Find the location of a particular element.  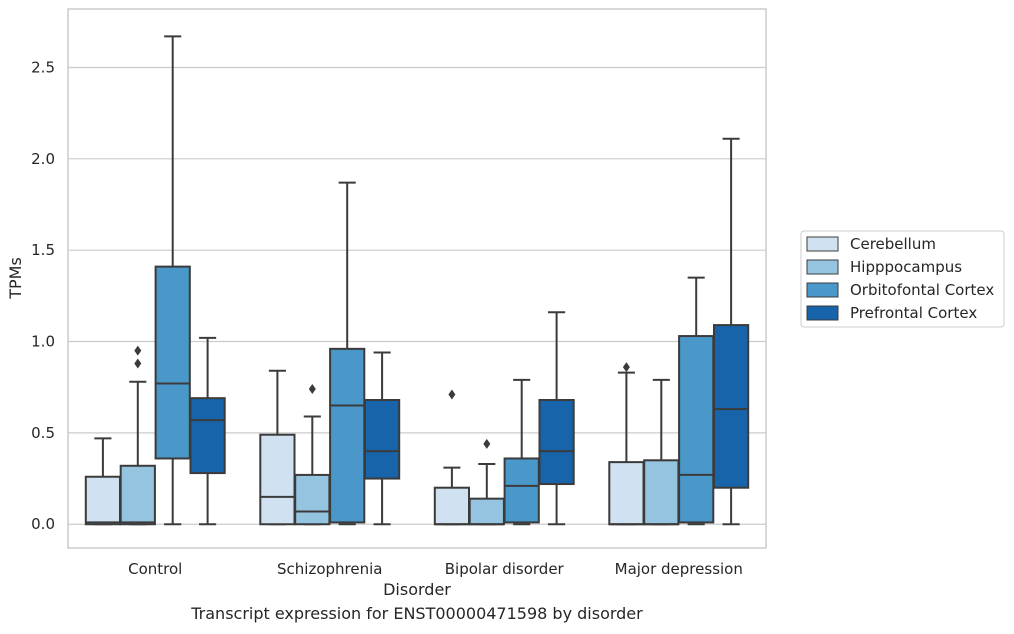

y-tick-label: 0.5 is located at coordinates (43, 433).